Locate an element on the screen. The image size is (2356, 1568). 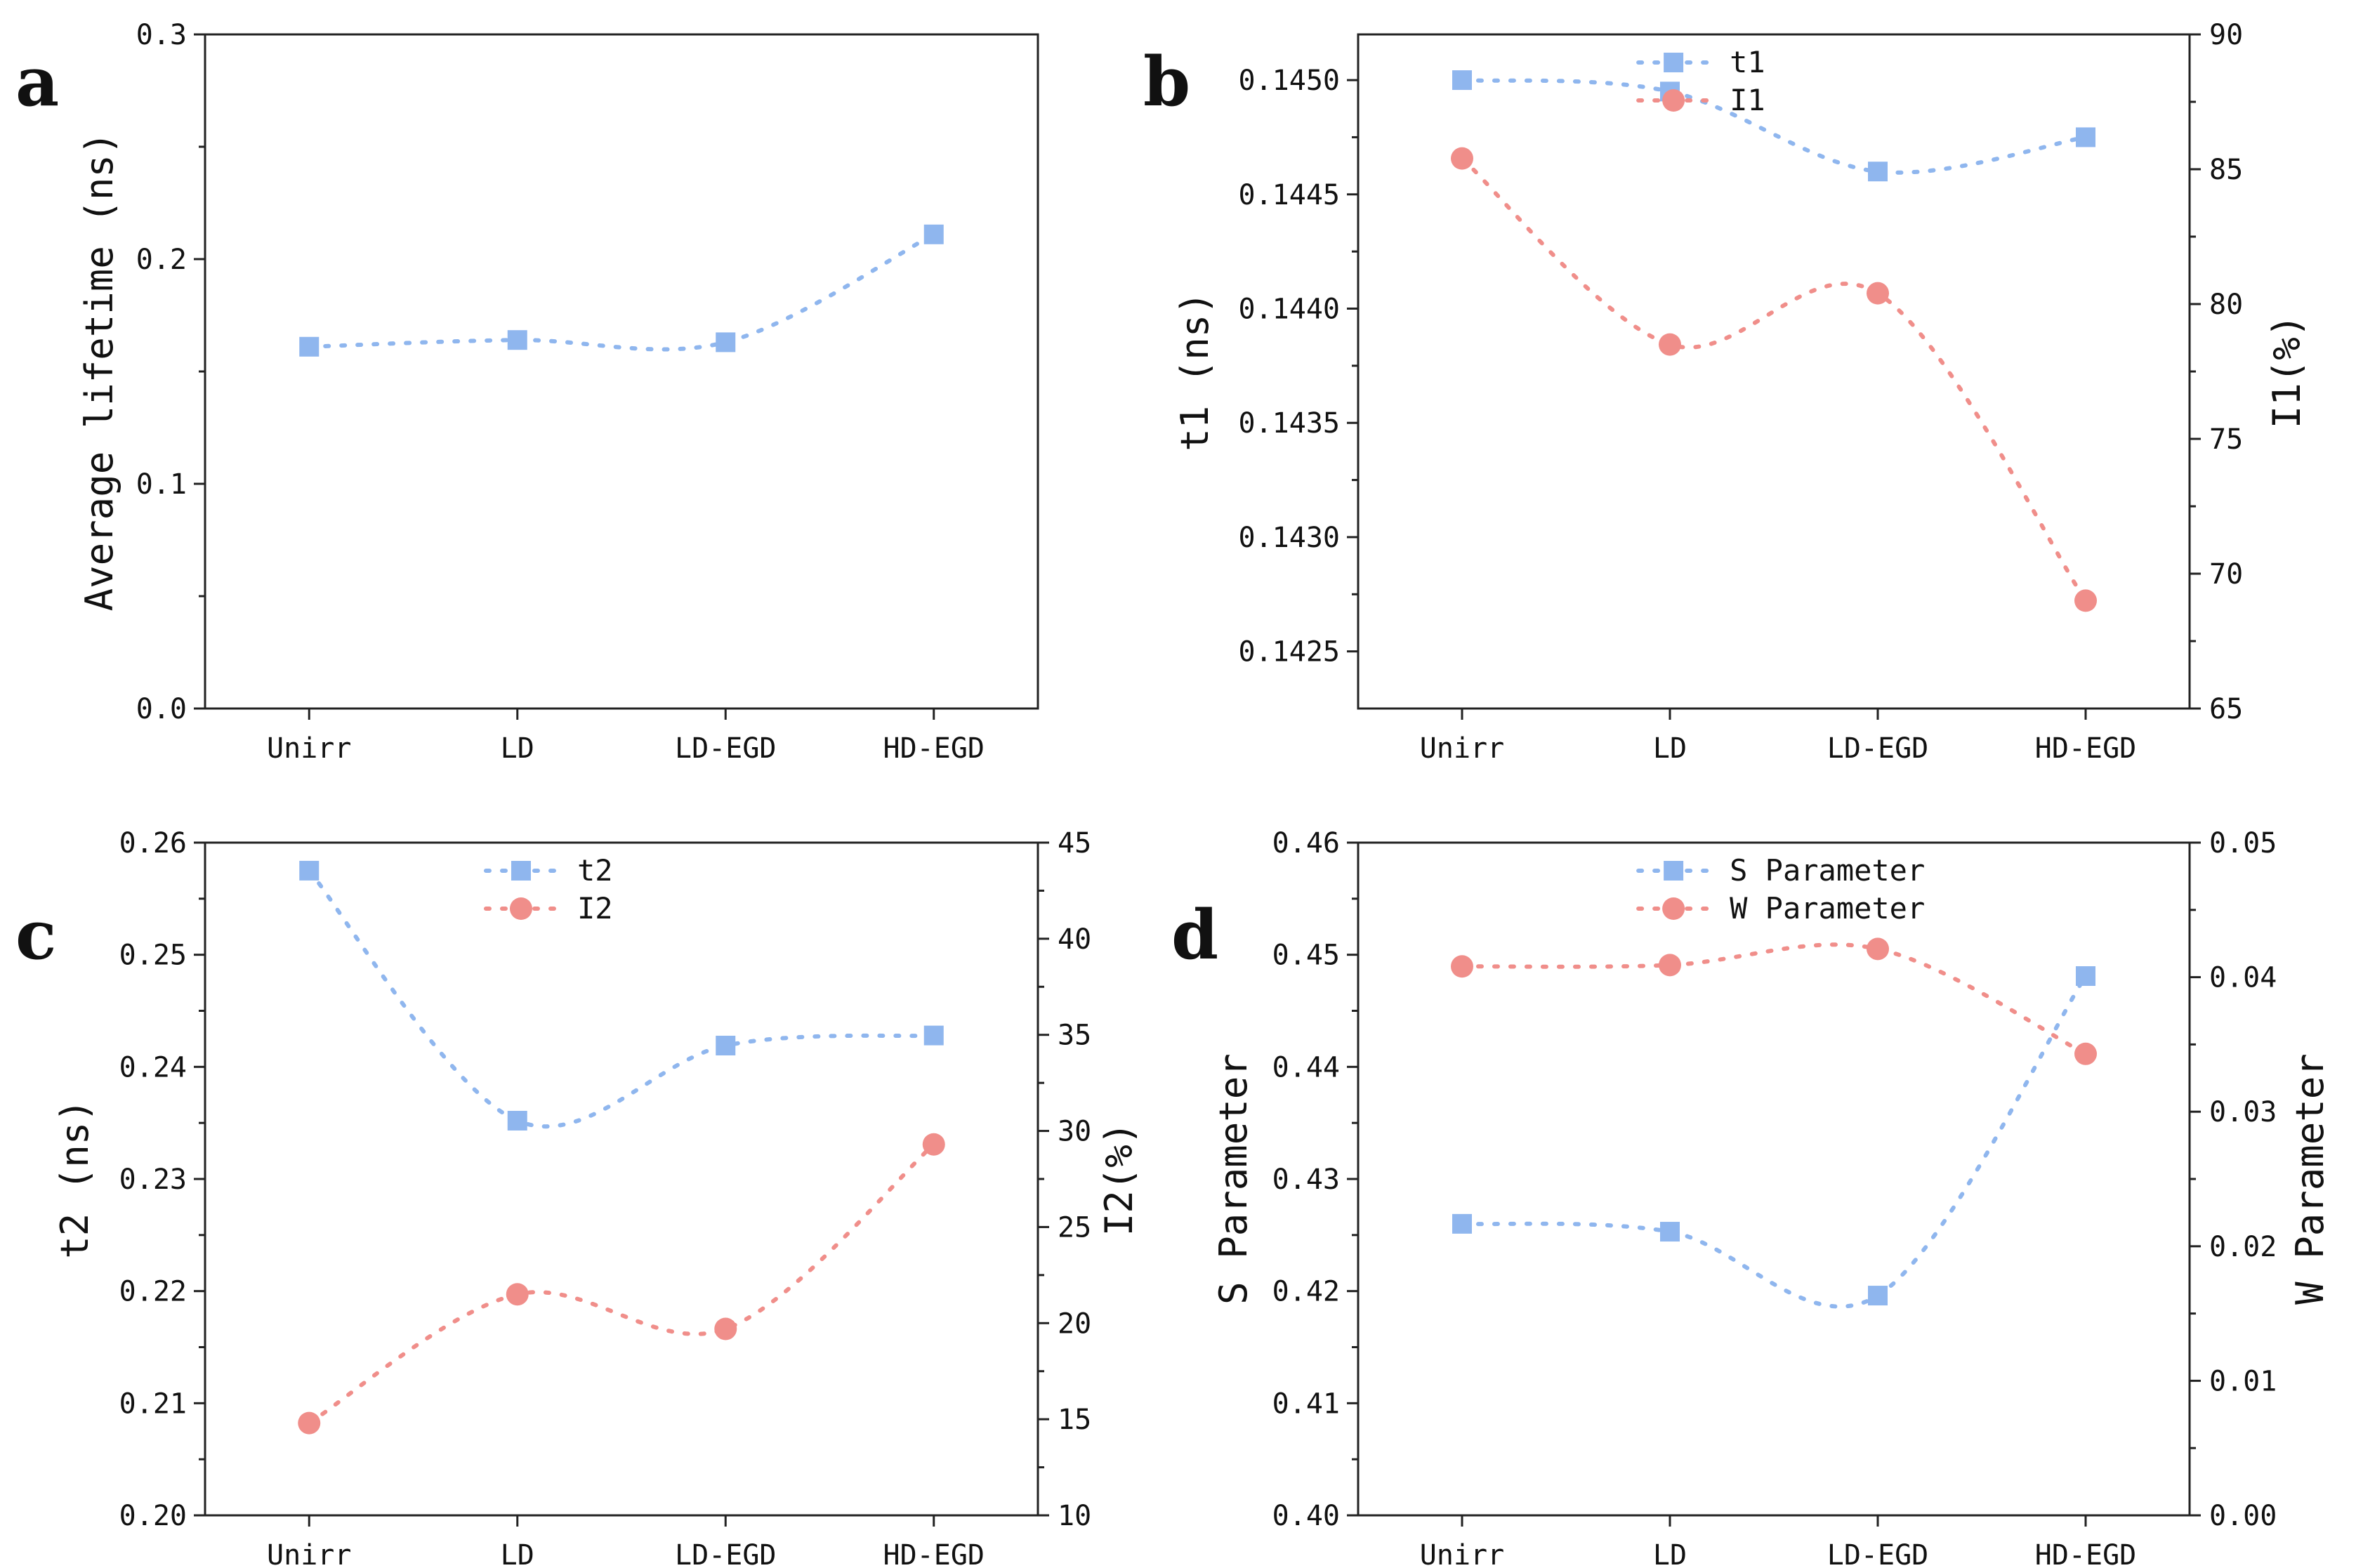
y-tick-label: 0.25 is located at coordinates (153, 956).